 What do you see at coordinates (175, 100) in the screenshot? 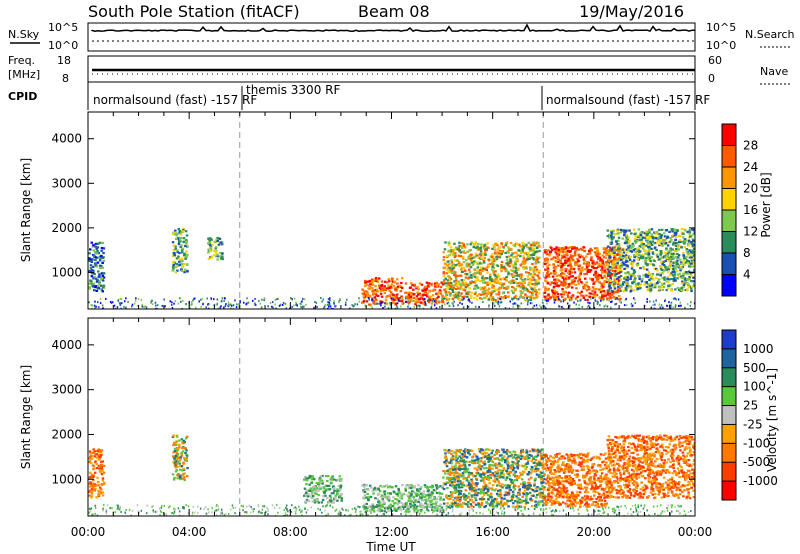
I see `cpid-segment-1: normalsound (fast) -157 RF` at bounding box center [175, 100].